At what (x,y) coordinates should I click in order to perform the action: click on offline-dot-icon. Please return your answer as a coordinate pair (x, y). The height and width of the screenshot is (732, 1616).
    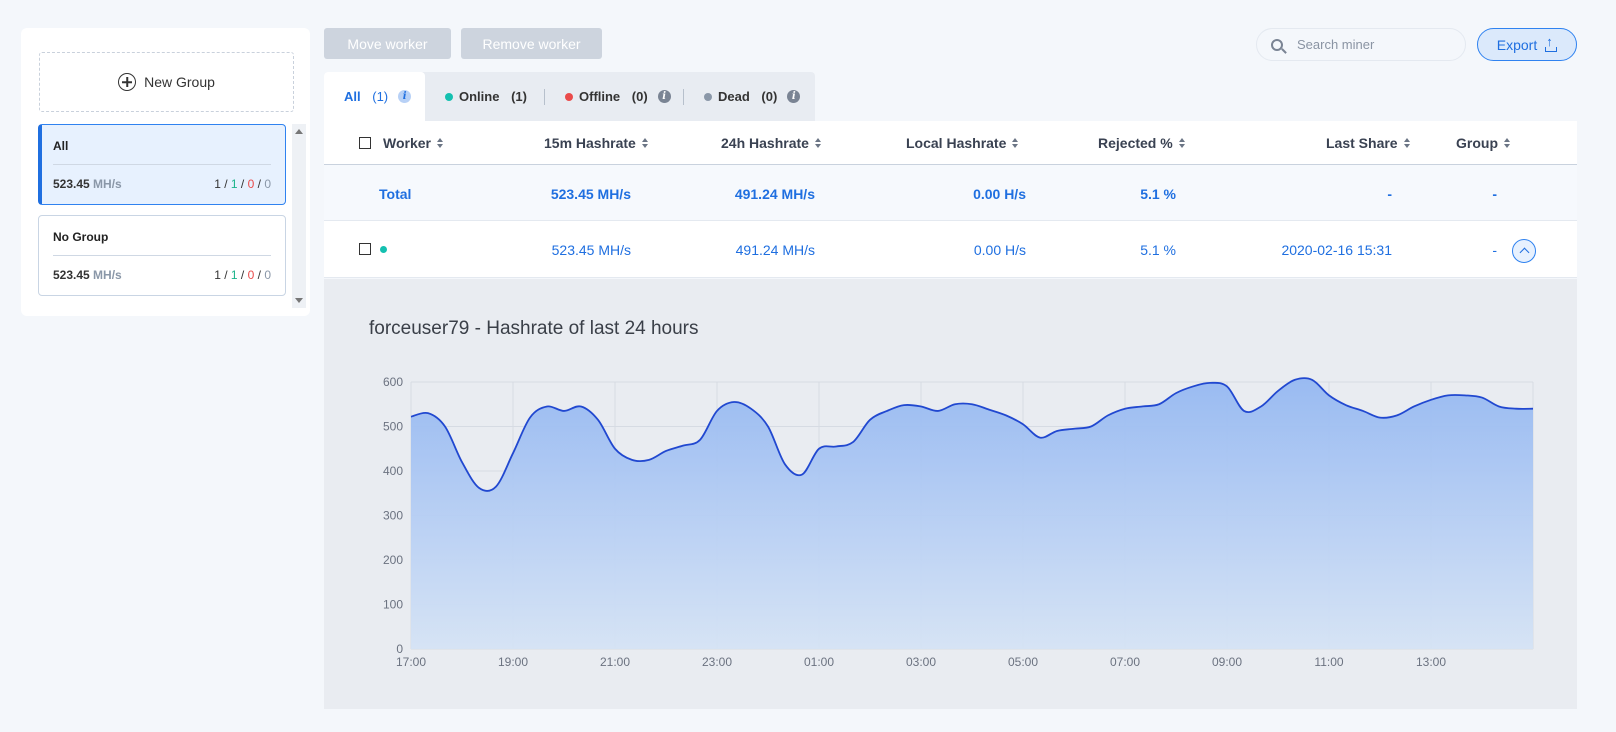
    Looking at the image, I should click on (569, 96).